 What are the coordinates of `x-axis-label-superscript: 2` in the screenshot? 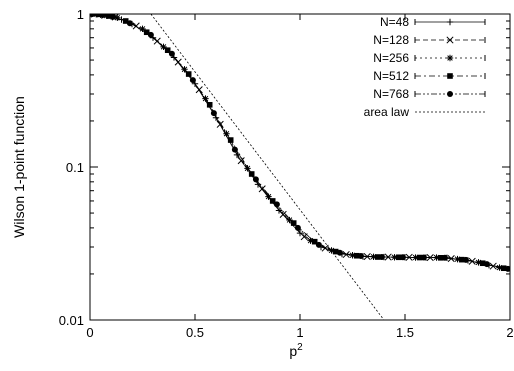 It's located at (300, 347).